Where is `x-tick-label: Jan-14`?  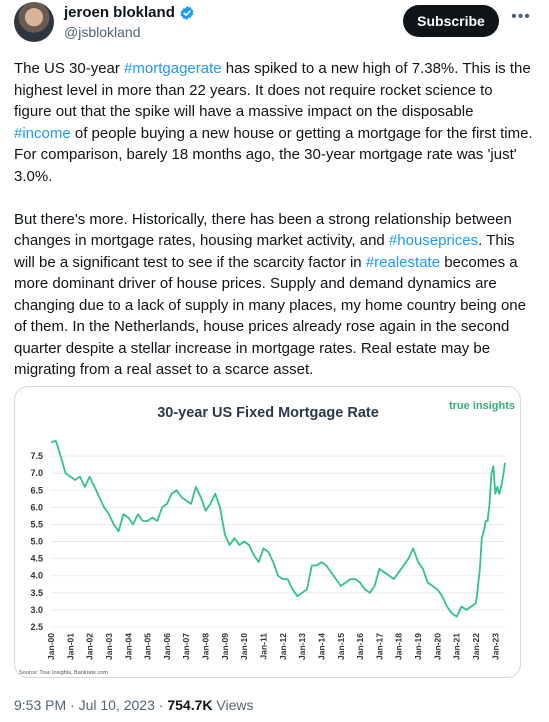 x-tick-label: Jan-14 is located at coordinates (321, 646).